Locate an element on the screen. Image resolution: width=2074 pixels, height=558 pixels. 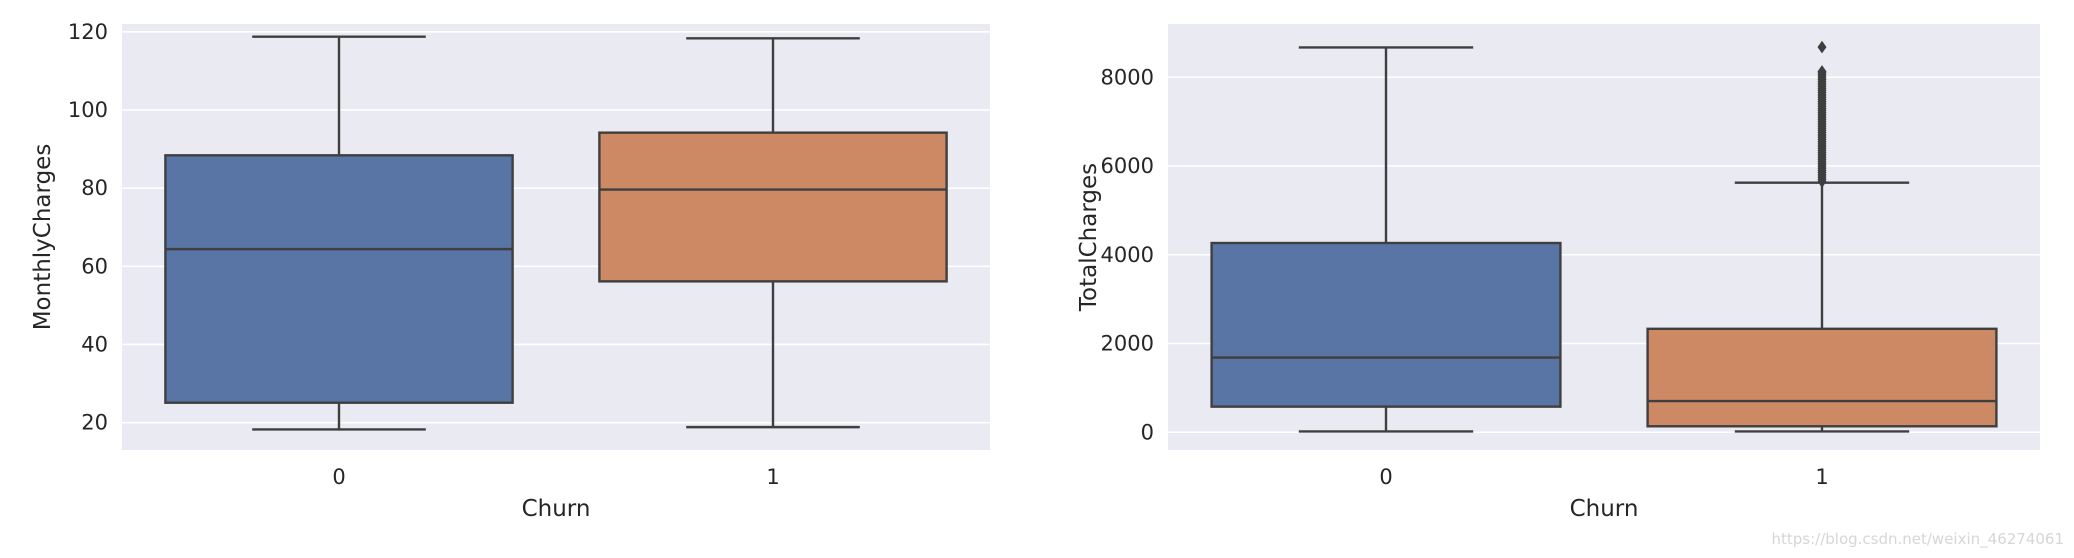
y-tick-label: 60 is located at coordinates (94, 266).